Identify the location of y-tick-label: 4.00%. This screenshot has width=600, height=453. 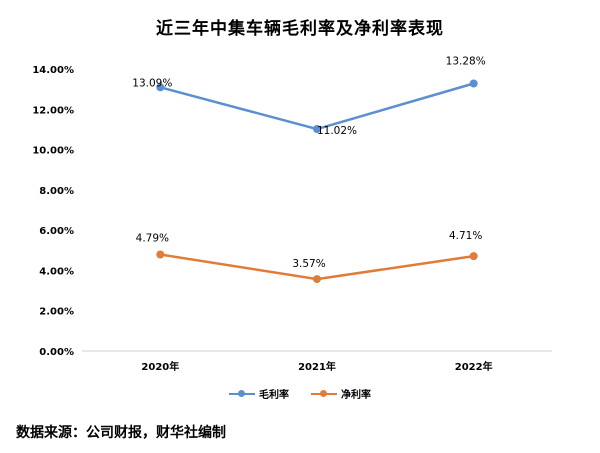
(56, 271).